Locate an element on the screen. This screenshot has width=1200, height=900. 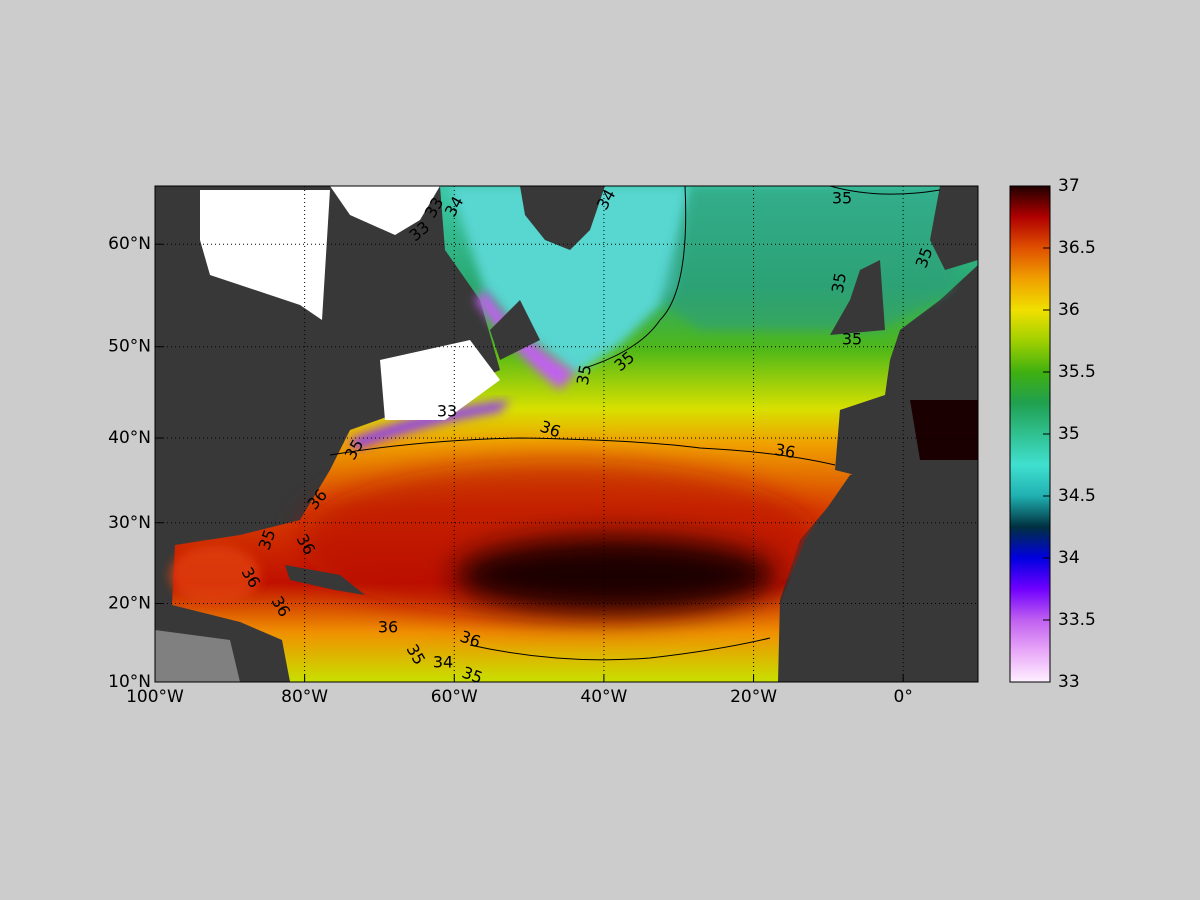
colorbar-tick-label: 33 is located at coordinates (1069, 682).